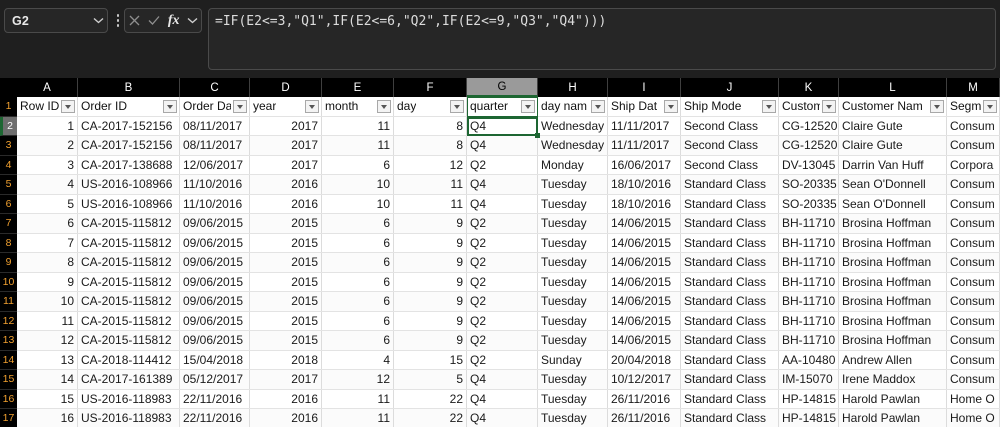  I want to click on cell-customer-id: DV-13045, so click(809, 164).